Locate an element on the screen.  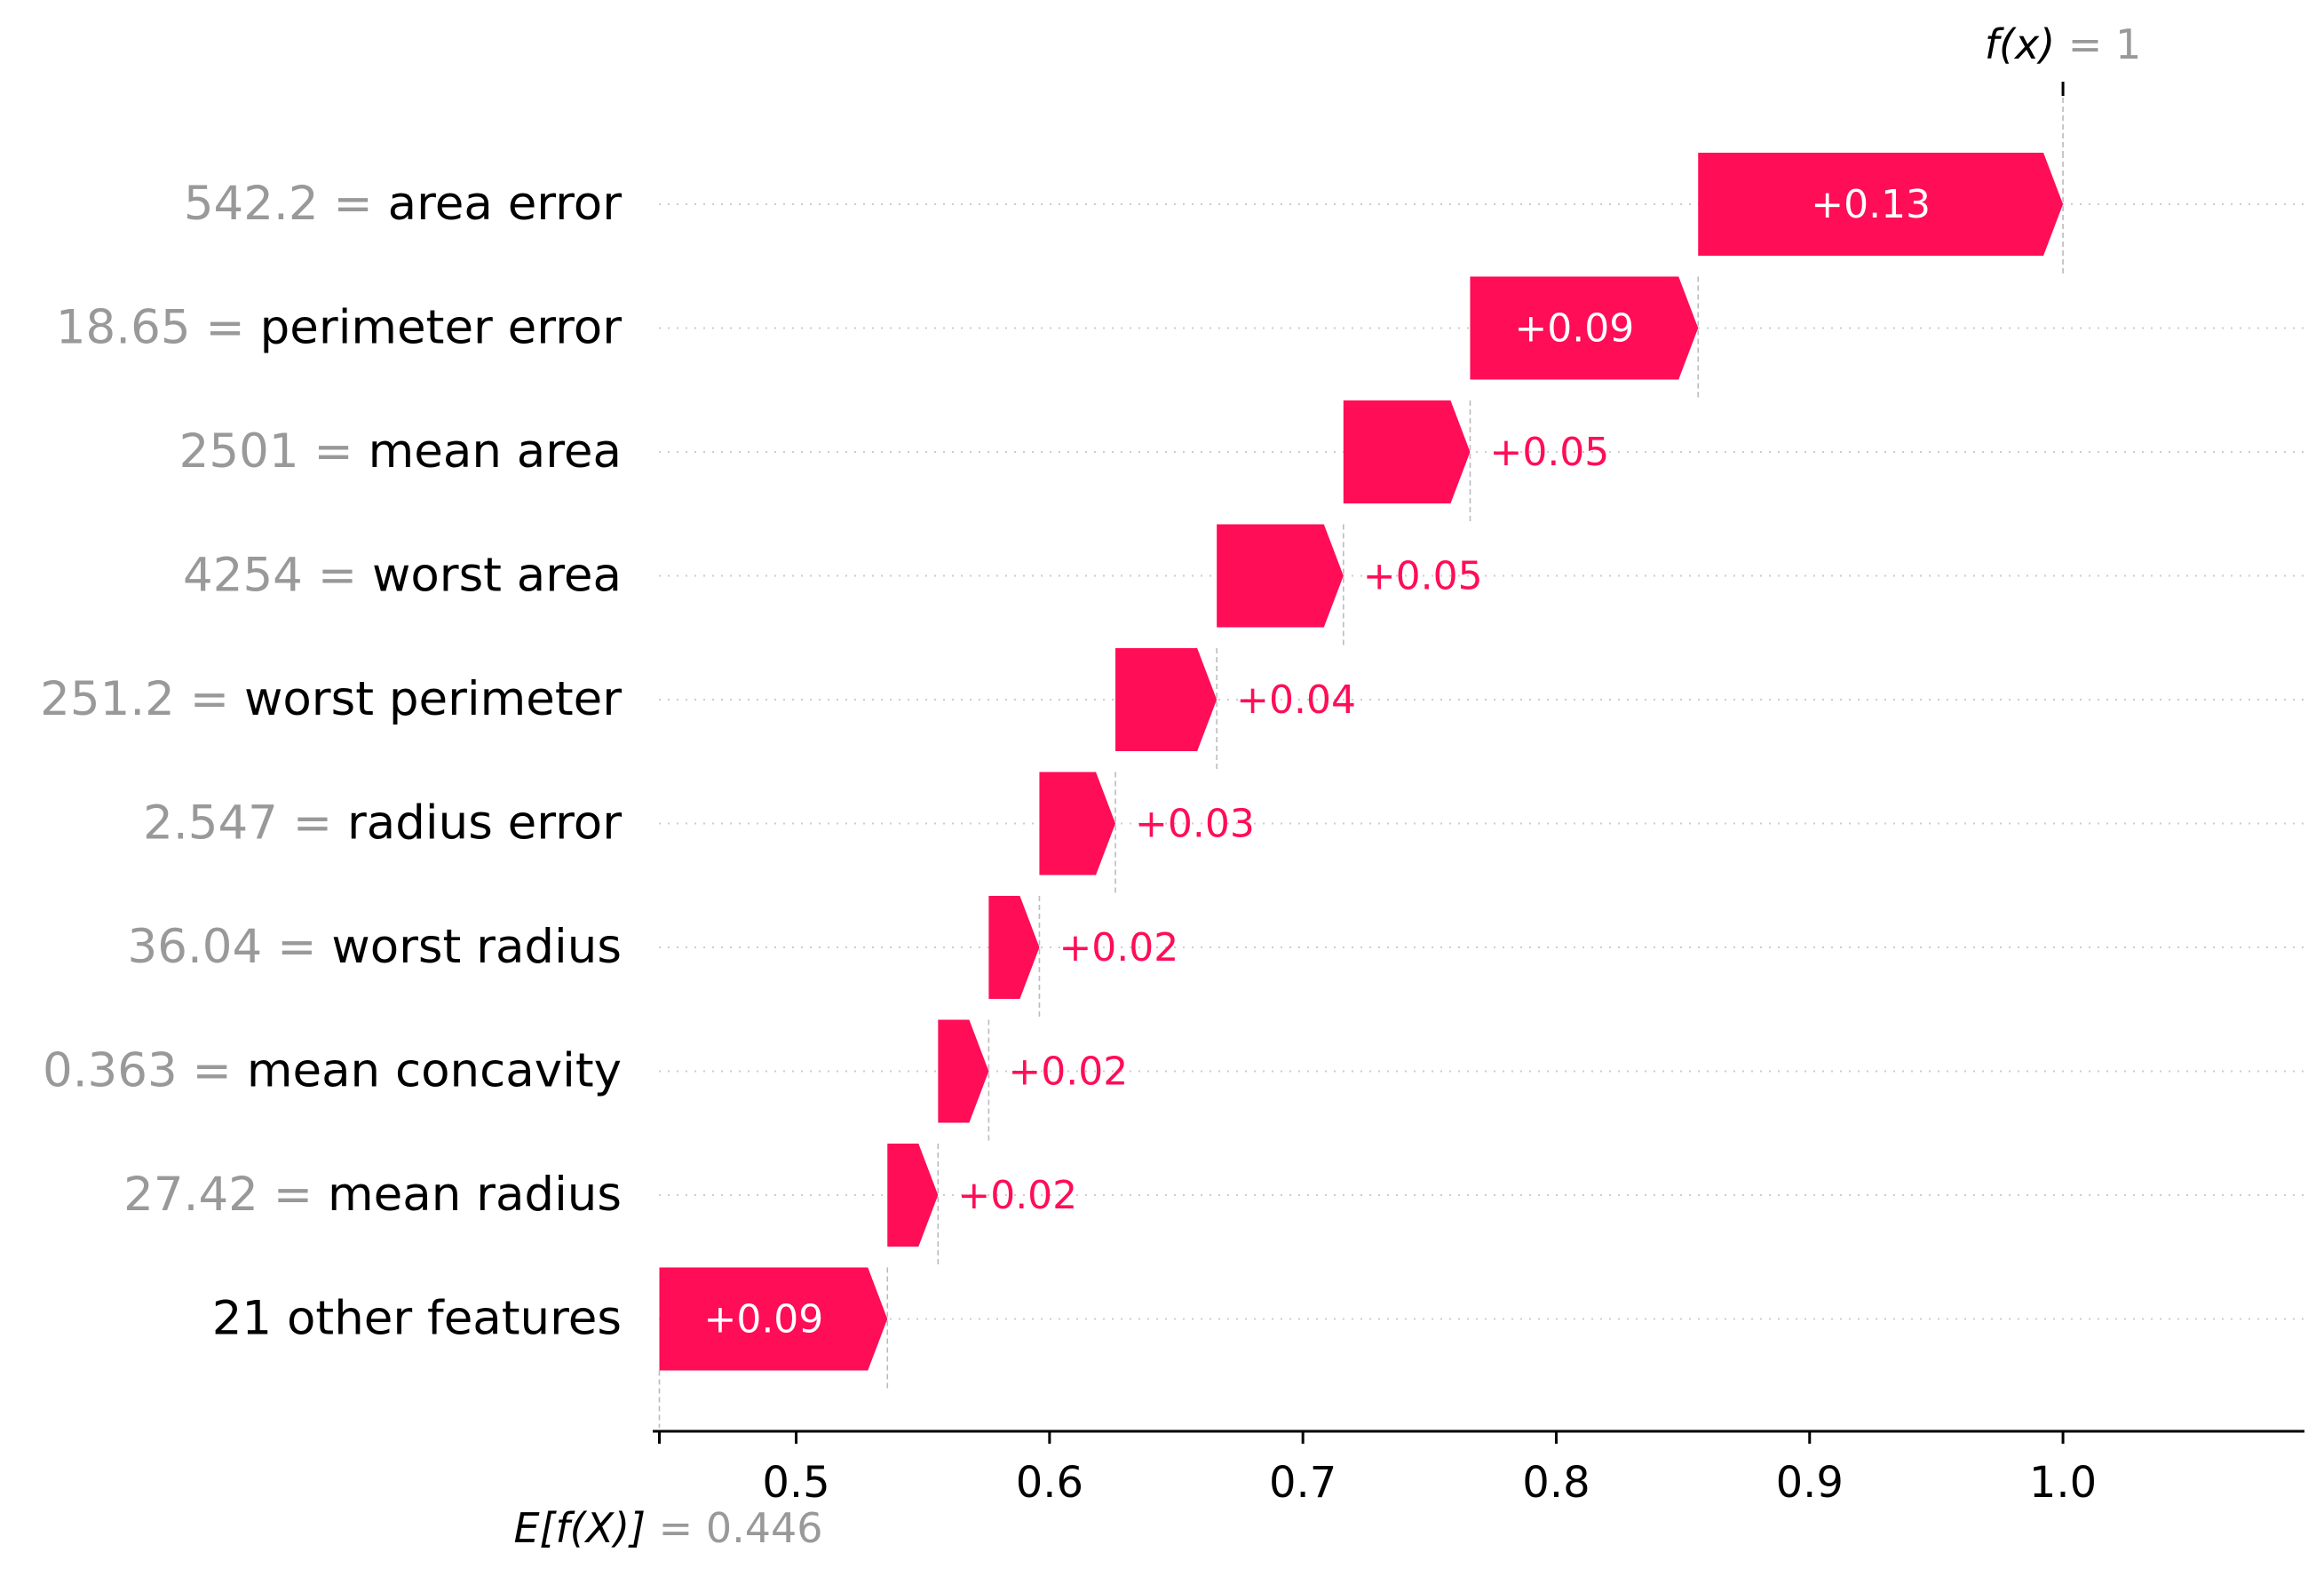
feature-label: 4254 = worst area is located at coordinates (403, 576).